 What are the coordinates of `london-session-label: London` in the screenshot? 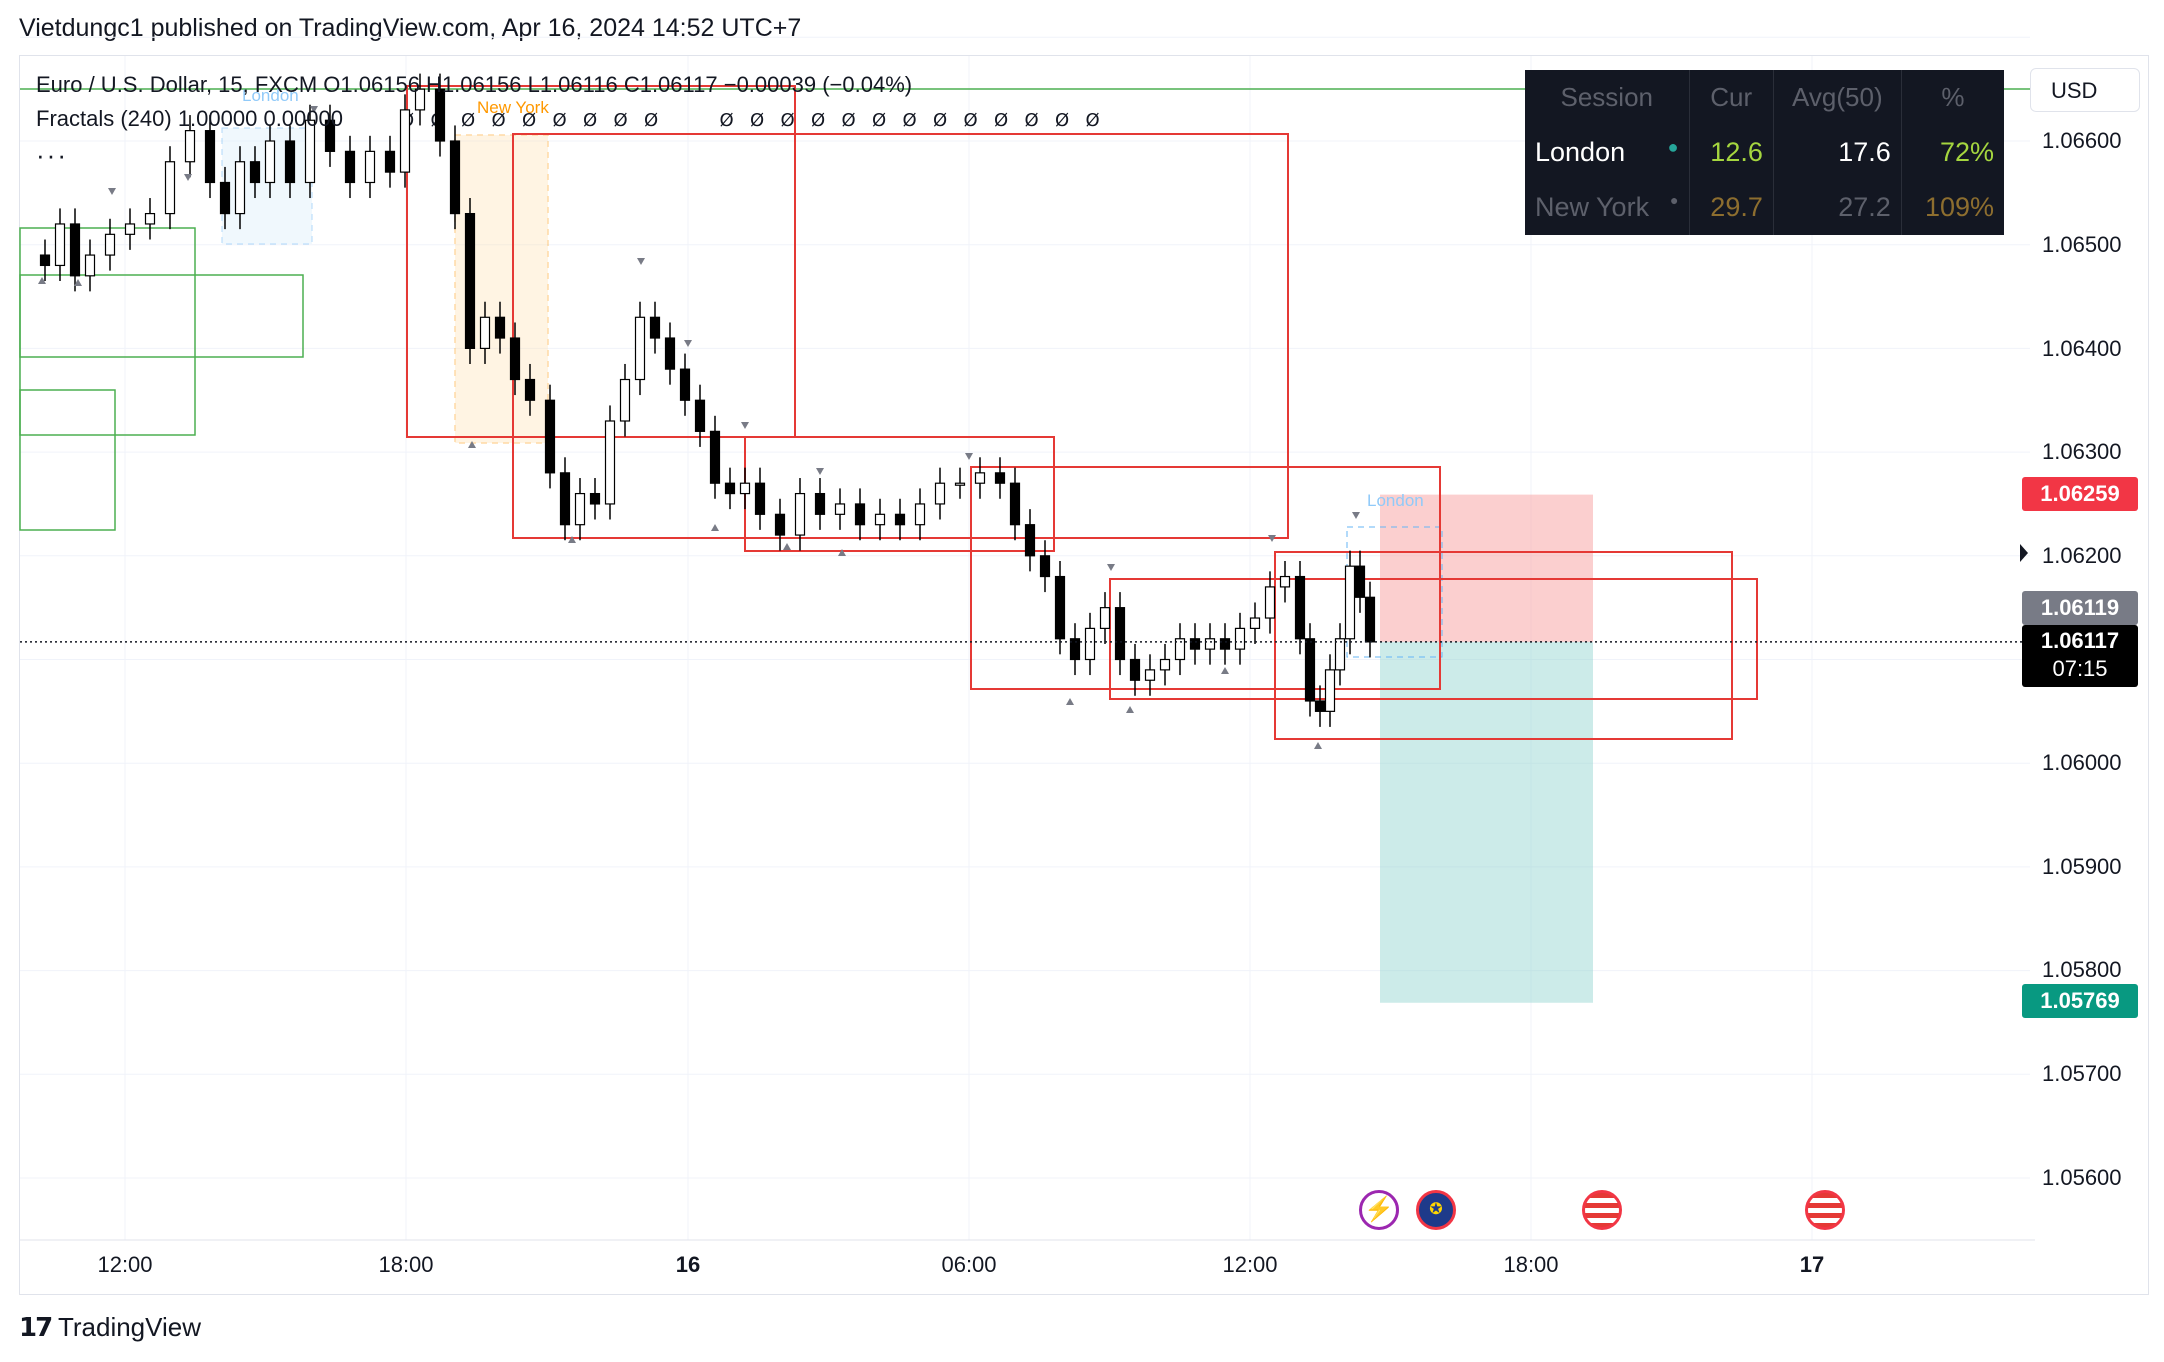 It's located at (1395, 500).